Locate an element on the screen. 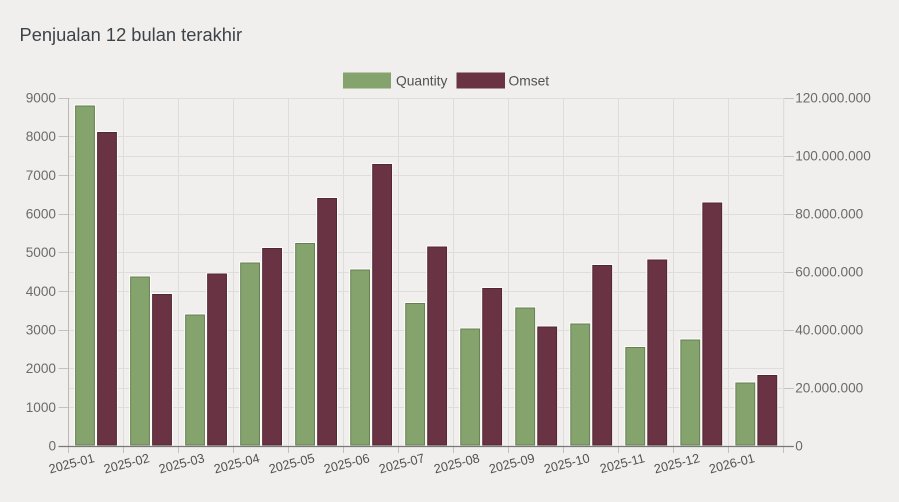 The image size is (899, 502). svg-text: Omset is located at coordinates (529, 81).